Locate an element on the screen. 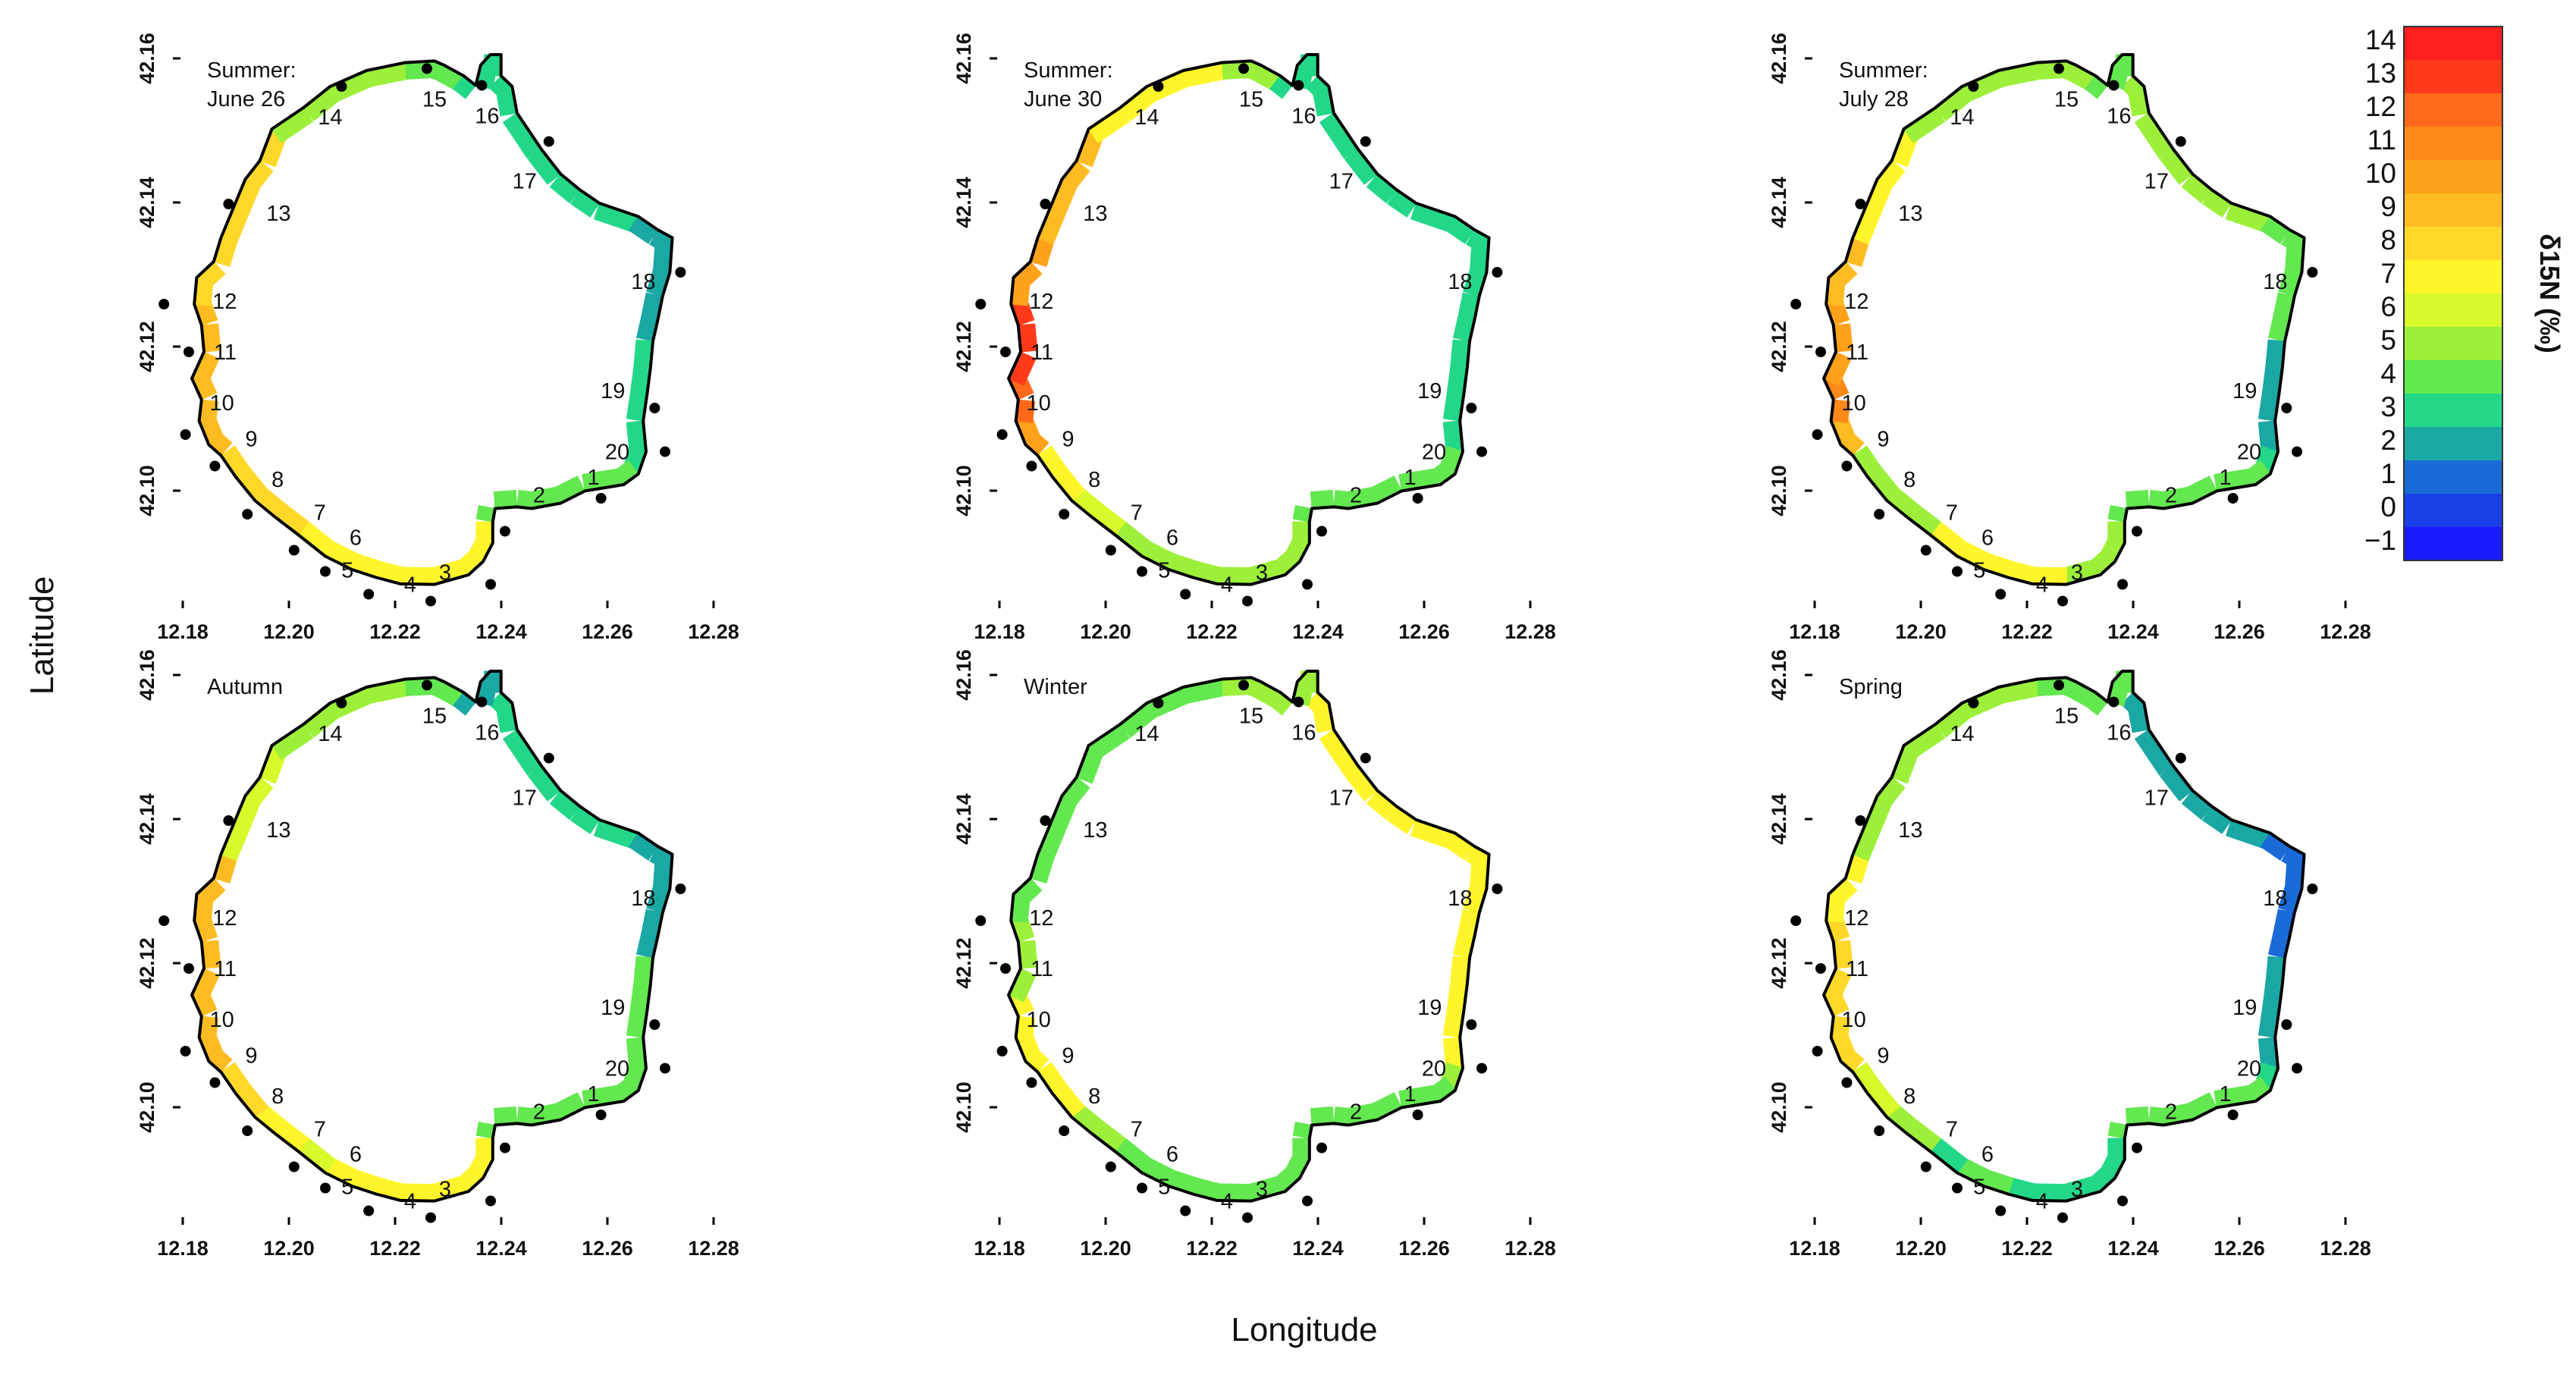 Image resolution: width=2576 pixels, height=1378 pixels. site-label-20: 20 is located at coordinates (1434, 1069).